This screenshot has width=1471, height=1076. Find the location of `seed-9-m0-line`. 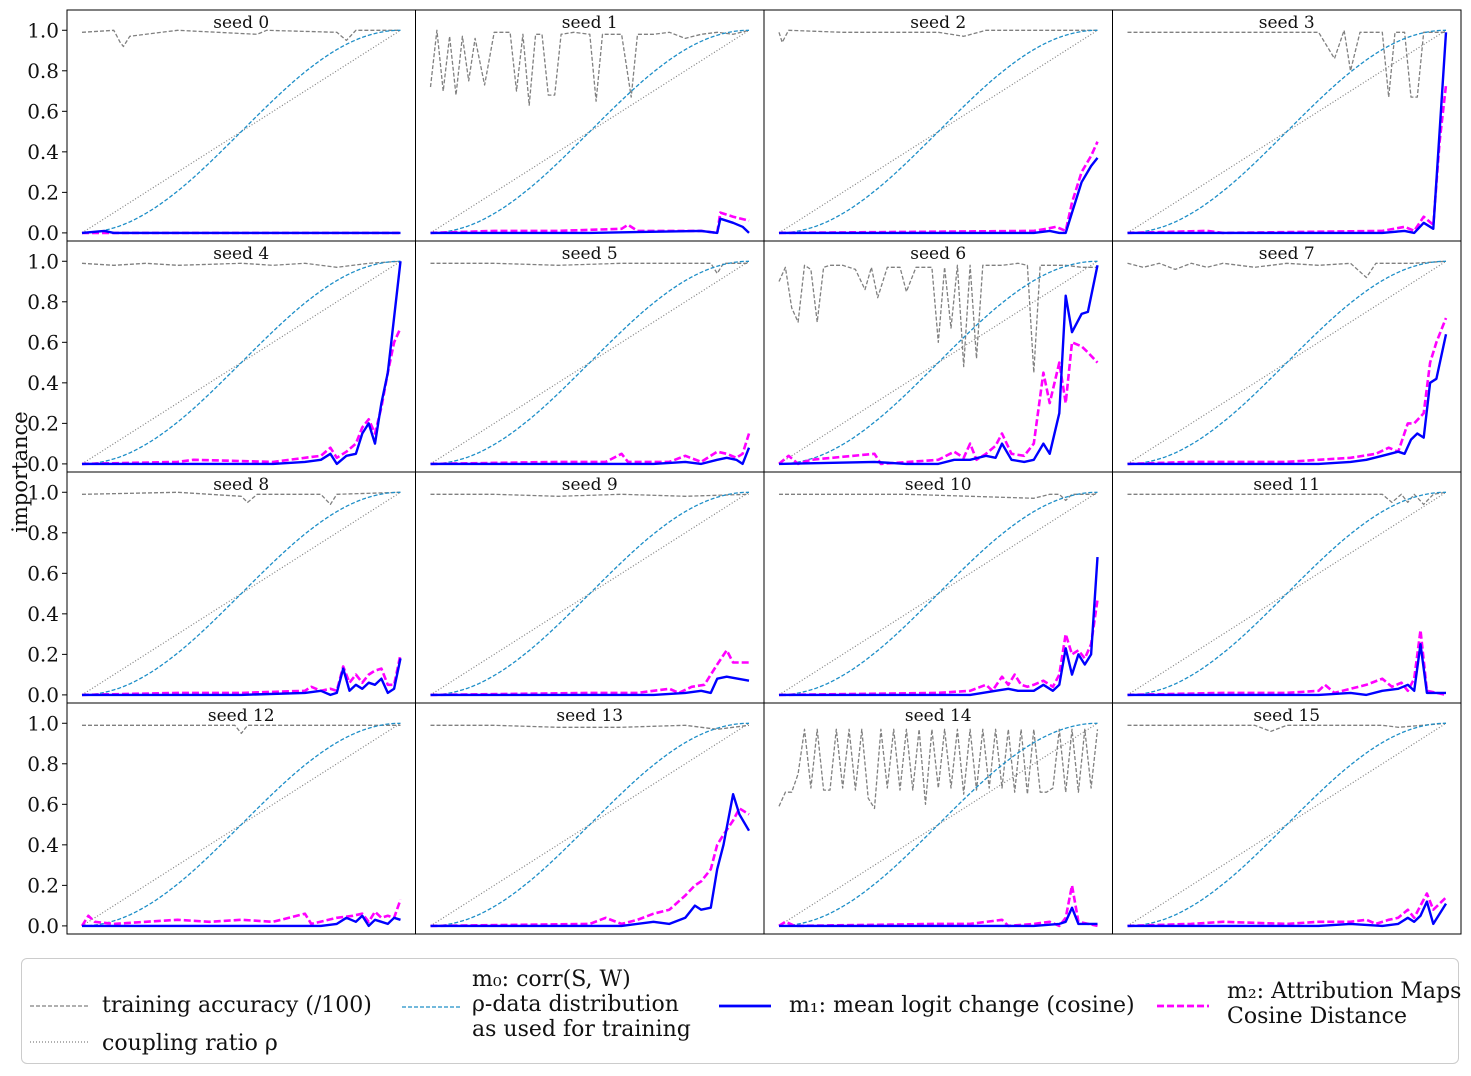

seed-9-m0-line is located at coordinates (590, 593).